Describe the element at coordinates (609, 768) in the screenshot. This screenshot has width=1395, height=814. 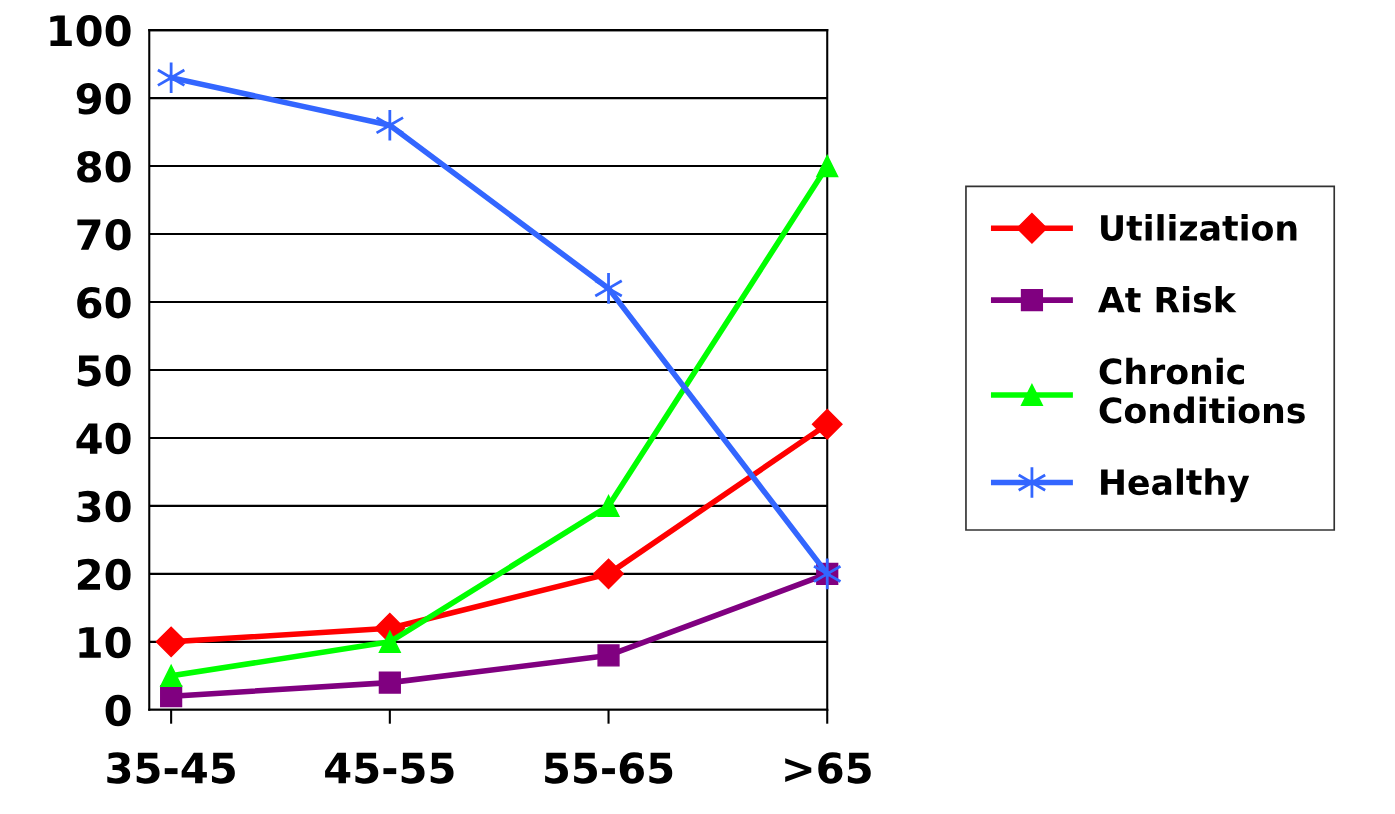
I see `x-tick-label: 55-65` at that location.